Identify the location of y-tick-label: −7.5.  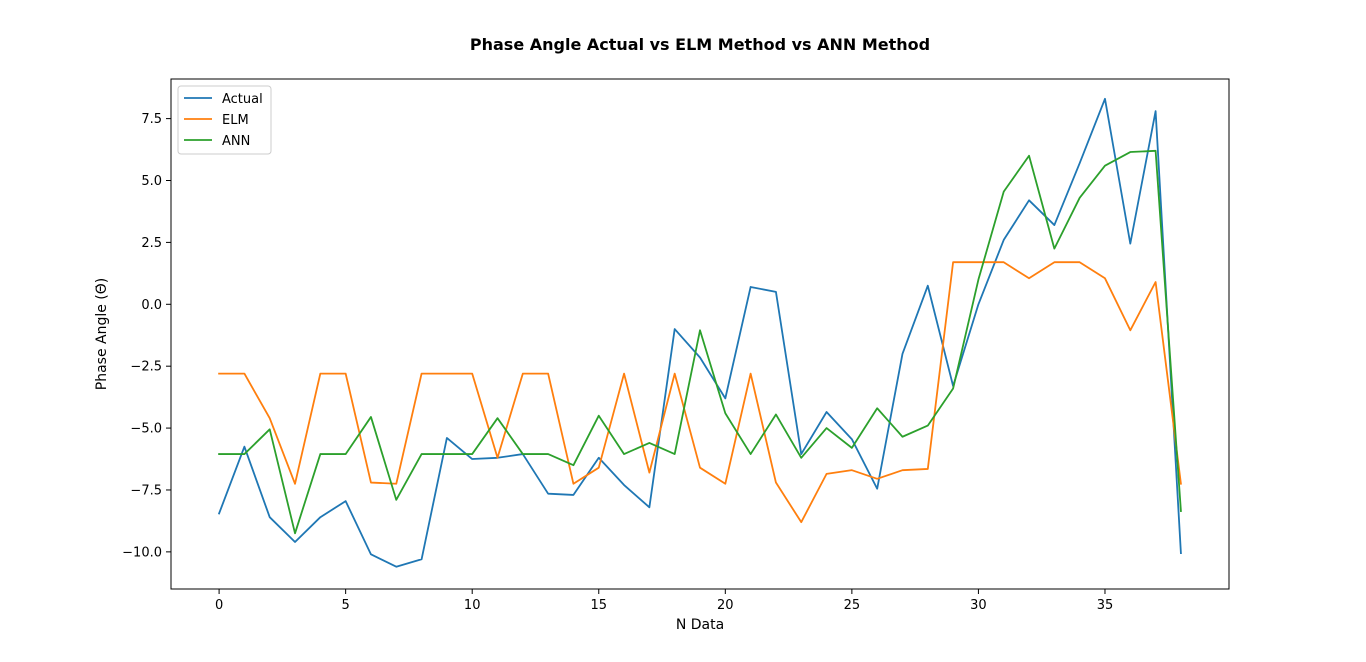
(146, 490).